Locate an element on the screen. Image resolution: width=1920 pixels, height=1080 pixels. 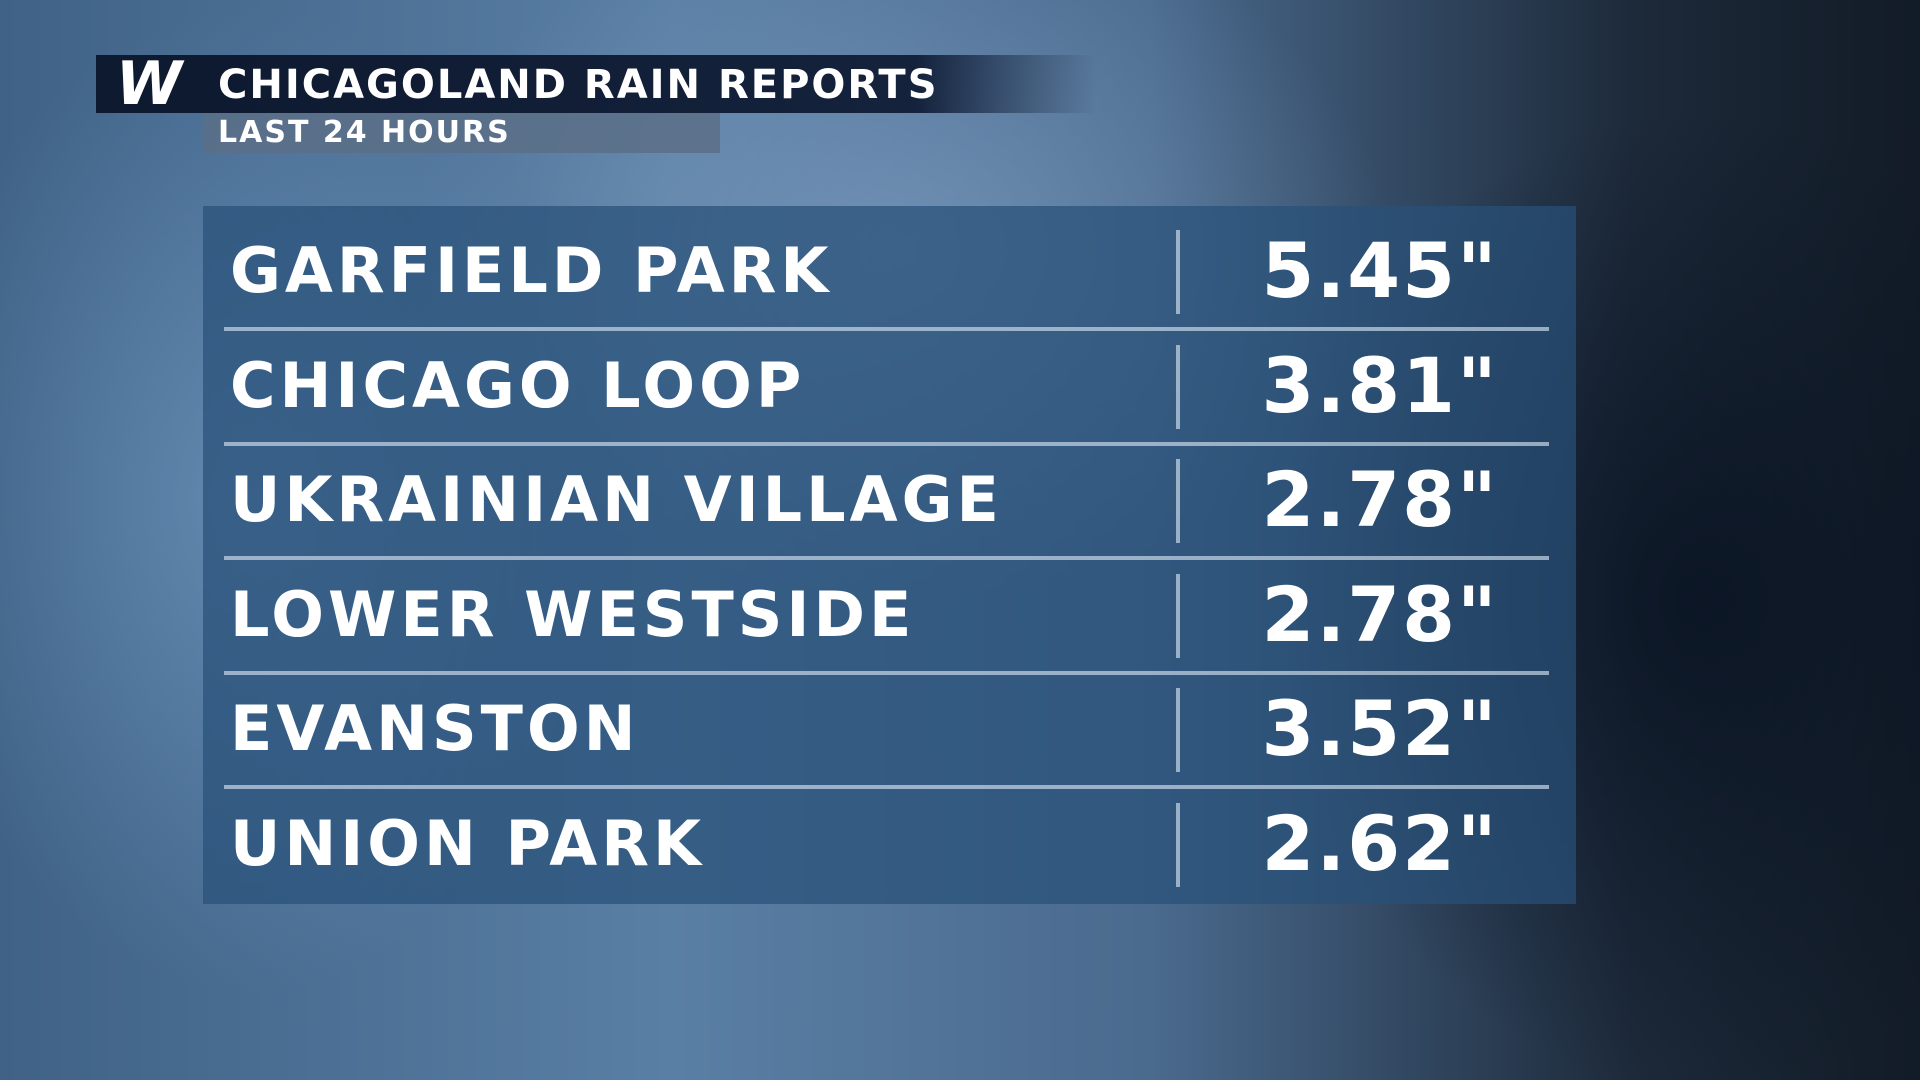
table-row: CHICAGO LOOP 3.81" is located at coordinates (886, 387).